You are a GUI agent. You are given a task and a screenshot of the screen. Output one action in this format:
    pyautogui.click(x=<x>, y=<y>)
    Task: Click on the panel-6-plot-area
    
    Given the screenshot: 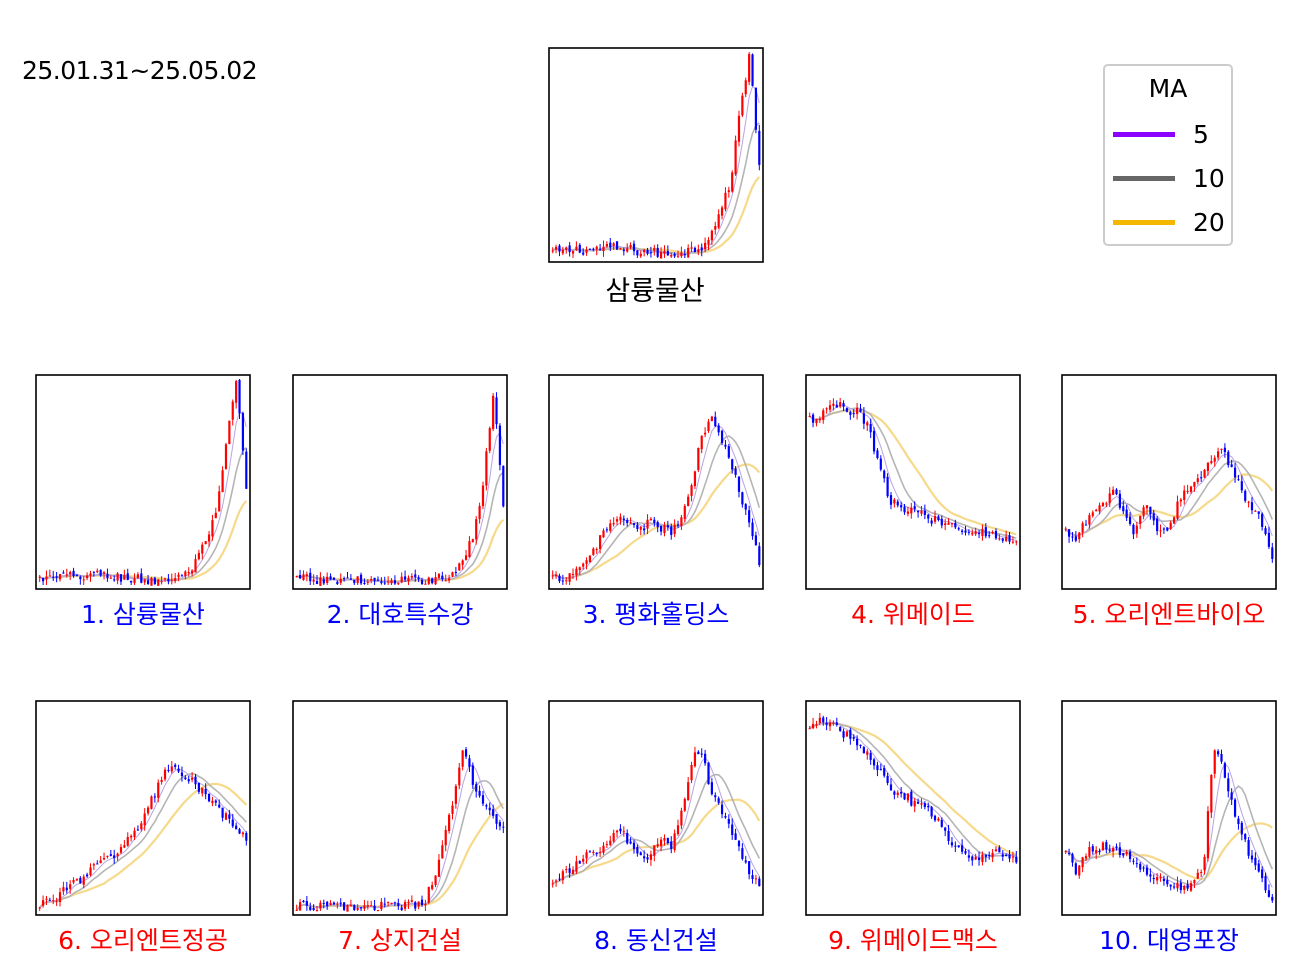 What is the action you would take?
    pyautogui.click(x=143, y=808)
    